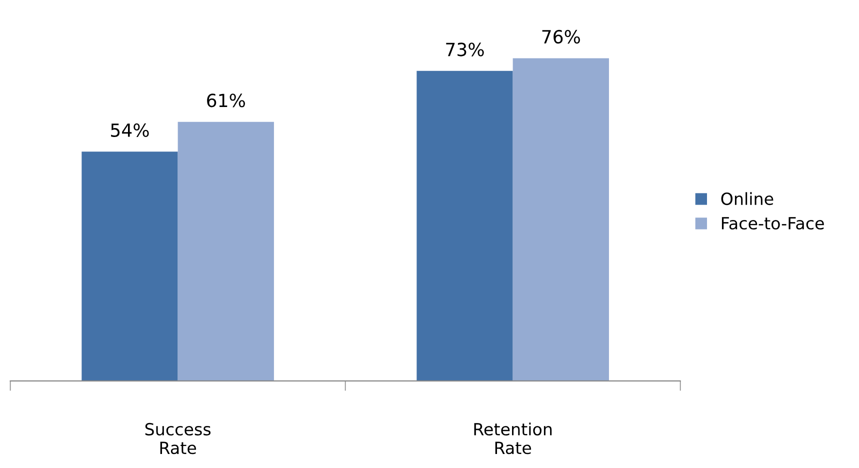 This screenshot has width=859, height=468. What do you see at coordinates (513, 438) in the screenshot?
I see `x-tick-label: Retention Rate` at bounding box center [513, 438].